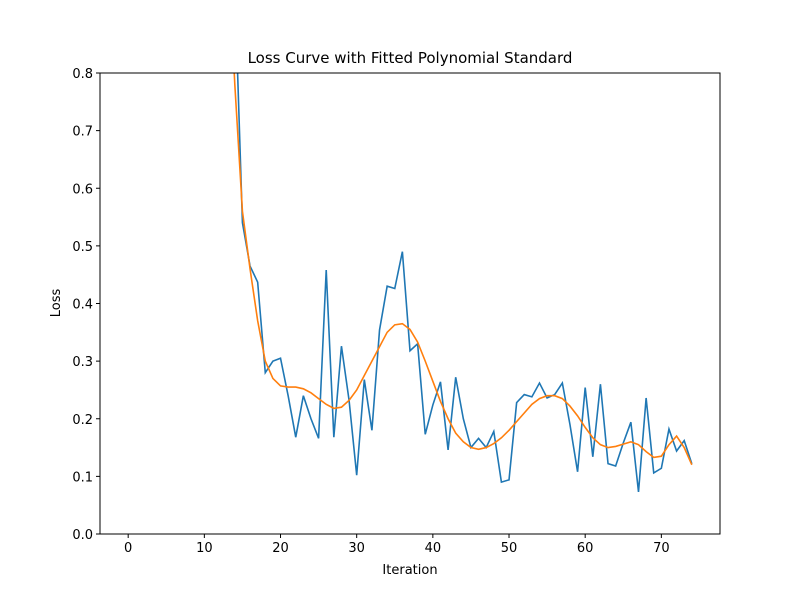 This screenshot has width=800, height=604. What do you see at coordinates (356, 548) in the screenshot?
I see `x-tick-label: 30` at bounding box center [356, 548].